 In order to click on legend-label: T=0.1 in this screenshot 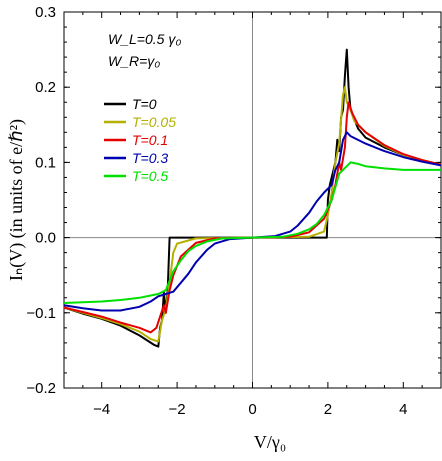, I will do `click(150, 140)`.